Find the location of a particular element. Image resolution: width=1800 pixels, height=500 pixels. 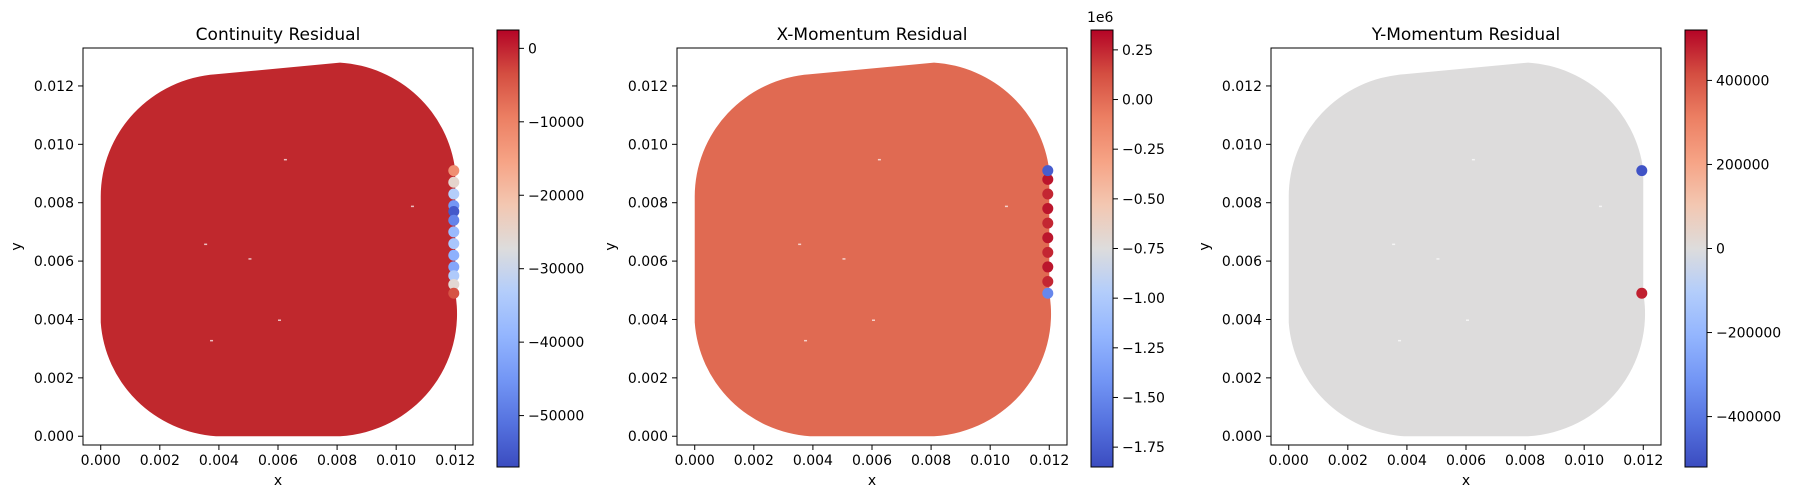

plot-title: Y-Momentum Residual is located at coordinates (1466, 35).